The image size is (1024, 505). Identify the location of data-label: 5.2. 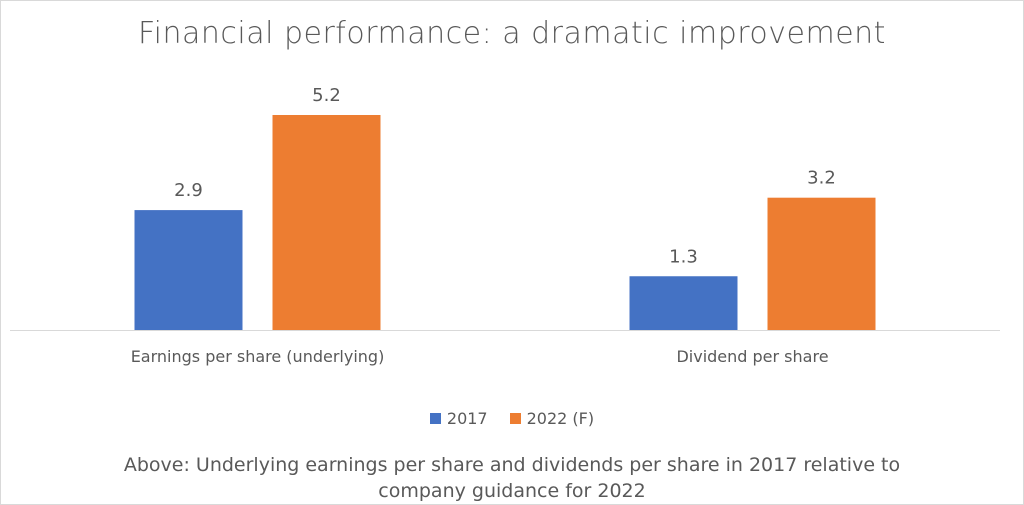
(326, 95).